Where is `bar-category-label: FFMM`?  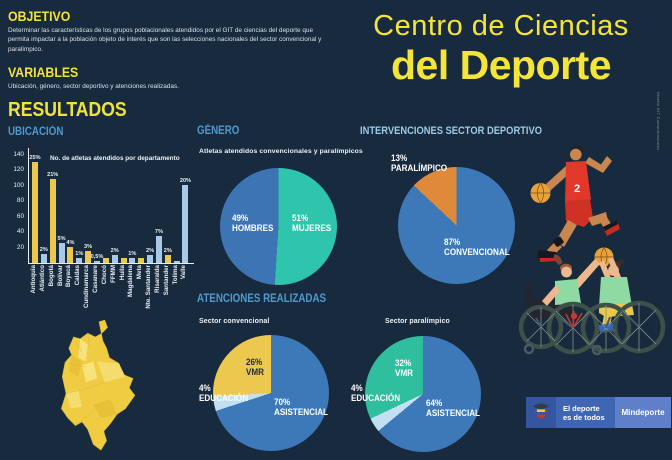 bar-category-label: FFMM is located at coordinates (113, 274).